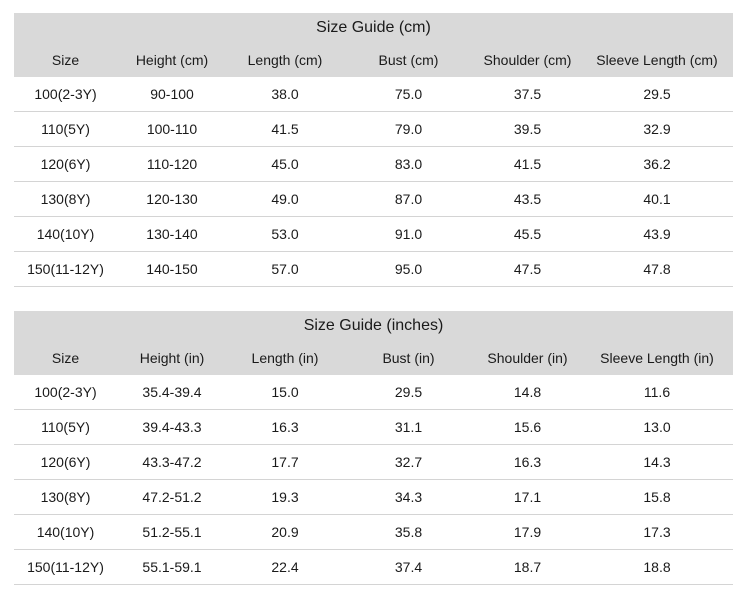 This screenshot has height=603, width=750. Describe the element at coordinates (172, 567) in the screenshot. I see `table-cell: 55.1-59.1` at that location.